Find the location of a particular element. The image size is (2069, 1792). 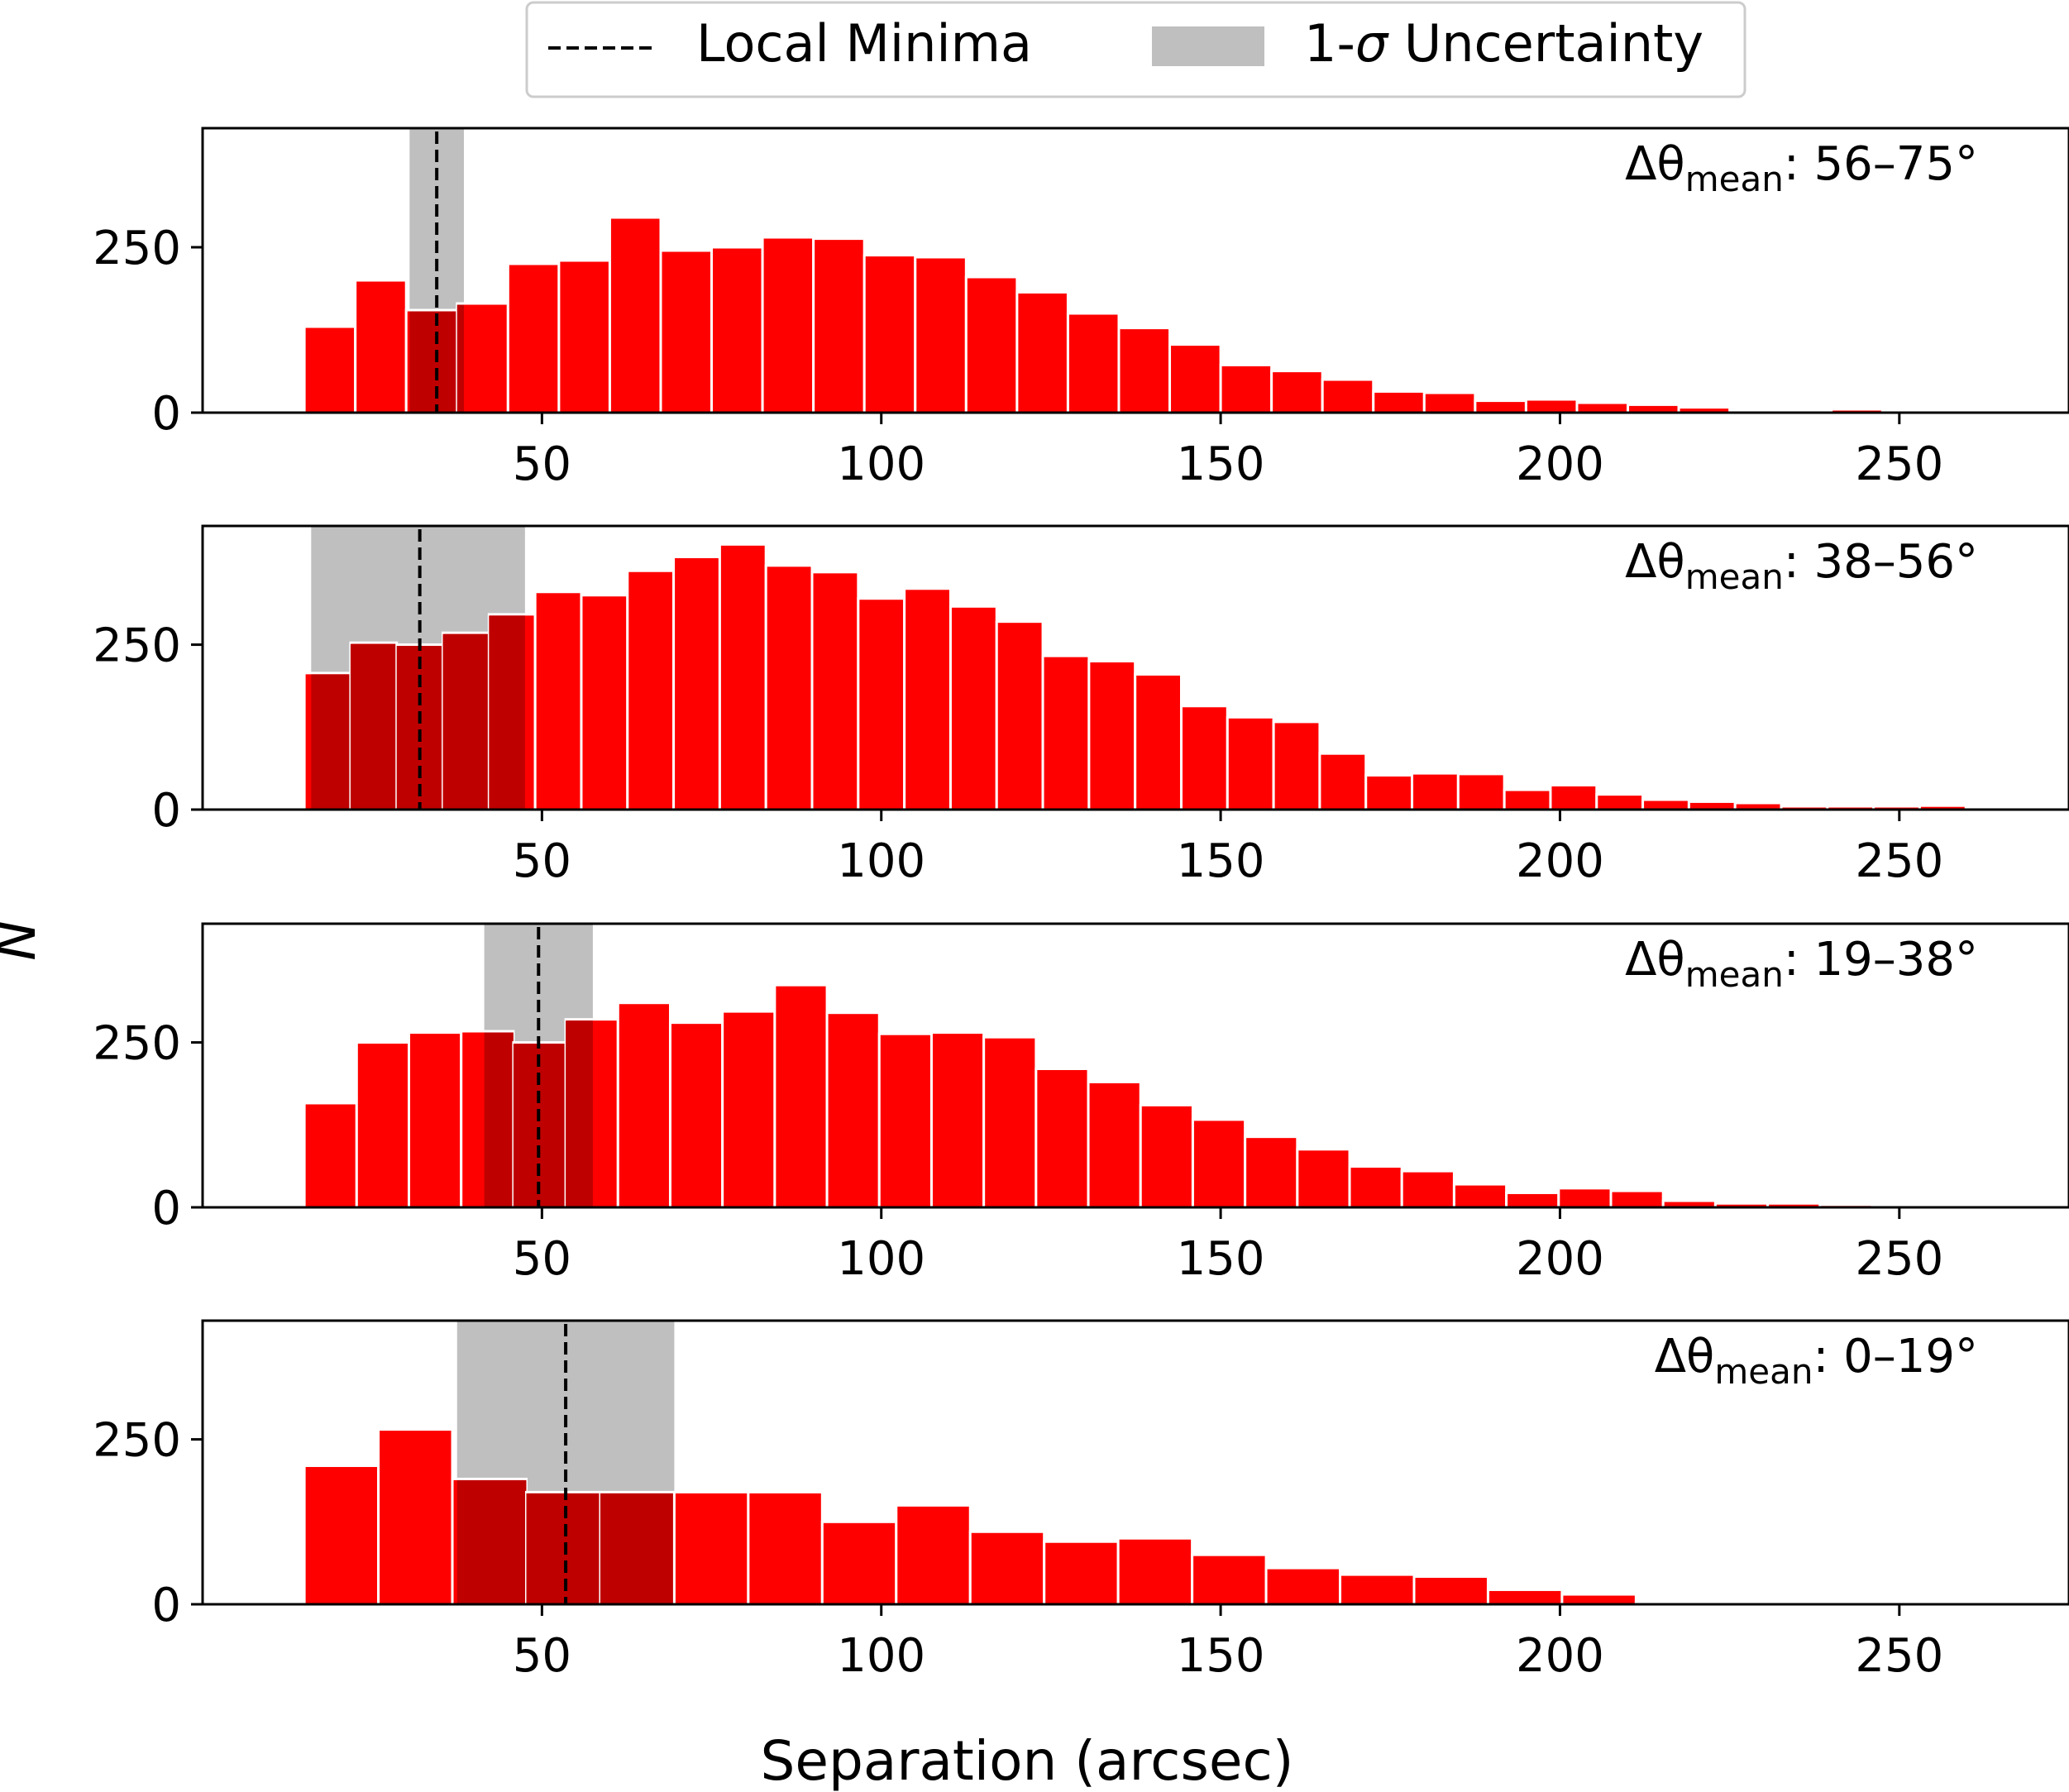

annotation-range: : 38–56° is located at coordinates (1881, 562).